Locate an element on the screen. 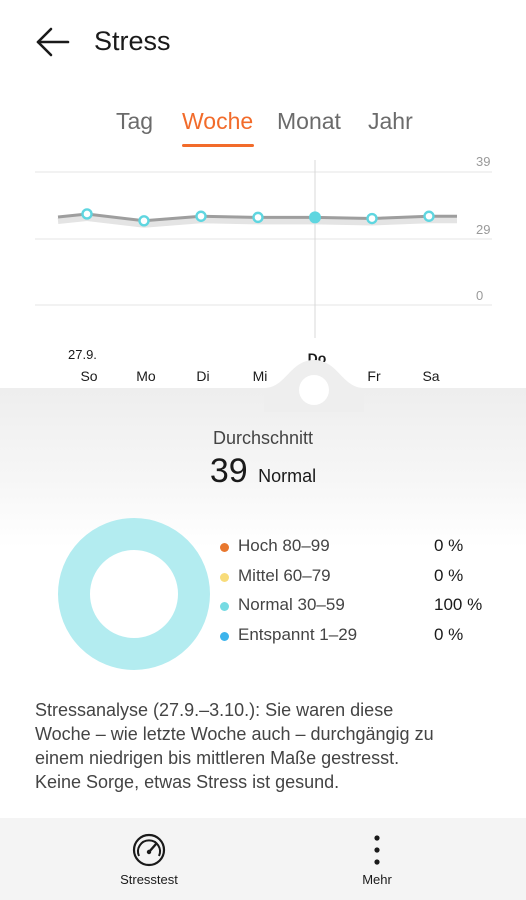  arrow-left-icon is located at coordinates (53, 42).